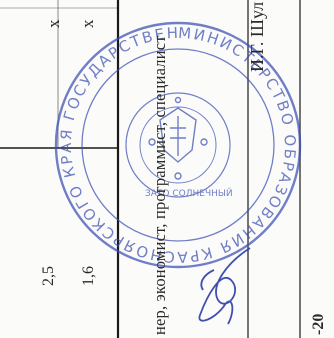 The image size is (334, 338). I want to click on signature, so click(224, 286).